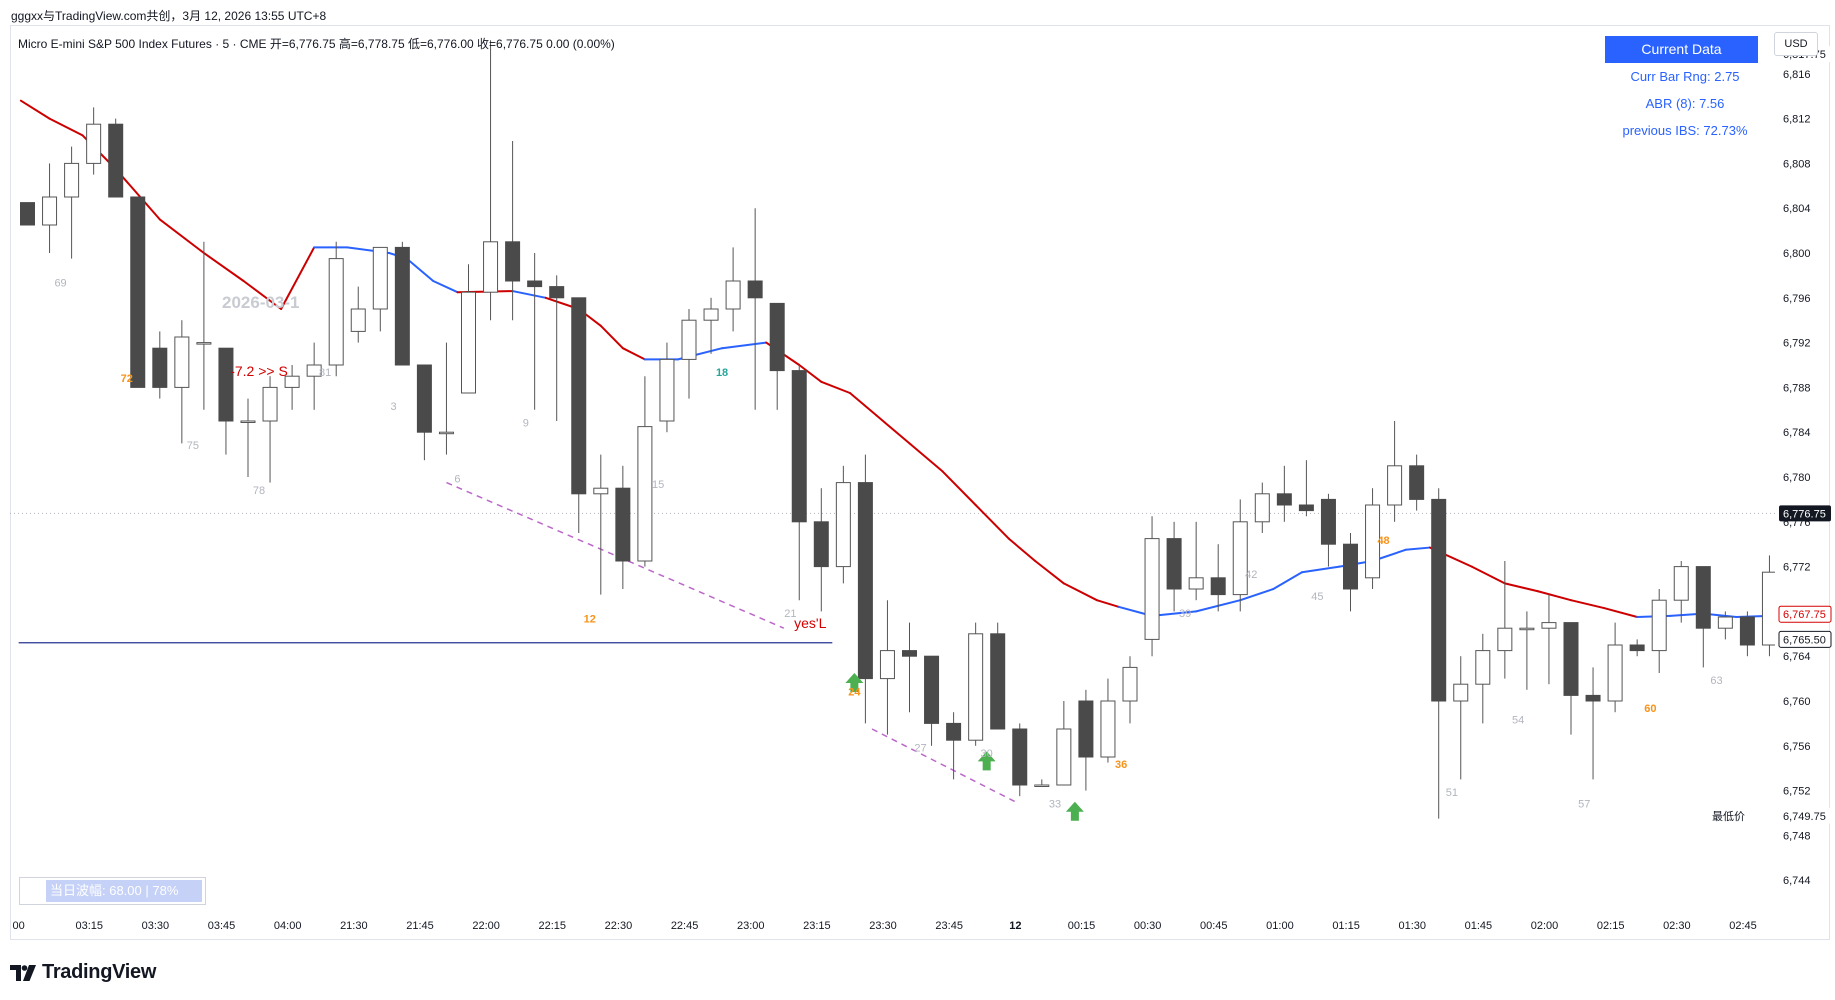  Describe the element at coordinates (920, 748) in the screenshot. I see `bar-count-label: 27` at that location.